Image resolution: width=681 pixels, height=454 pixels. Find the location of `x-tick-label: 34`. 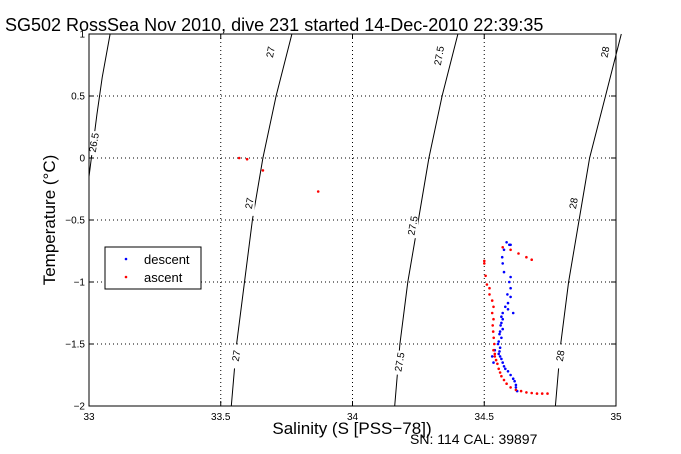

x-tick-label: 34 is located at coordinates (353, 417).